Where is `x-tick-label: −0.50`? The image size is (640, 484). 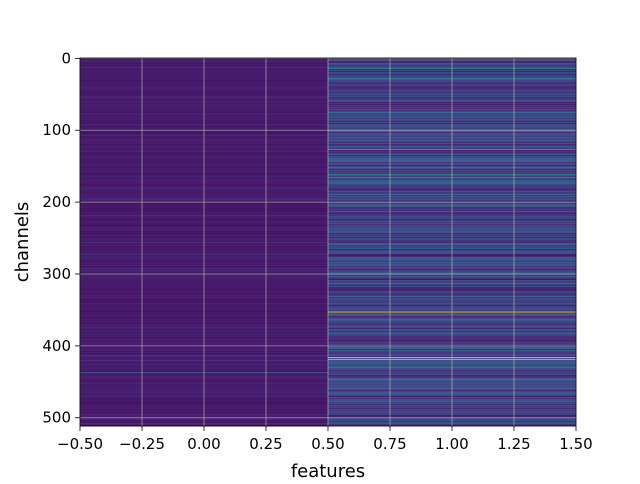
x-tick-label: −0.50 is located at coordinates (80, 444).